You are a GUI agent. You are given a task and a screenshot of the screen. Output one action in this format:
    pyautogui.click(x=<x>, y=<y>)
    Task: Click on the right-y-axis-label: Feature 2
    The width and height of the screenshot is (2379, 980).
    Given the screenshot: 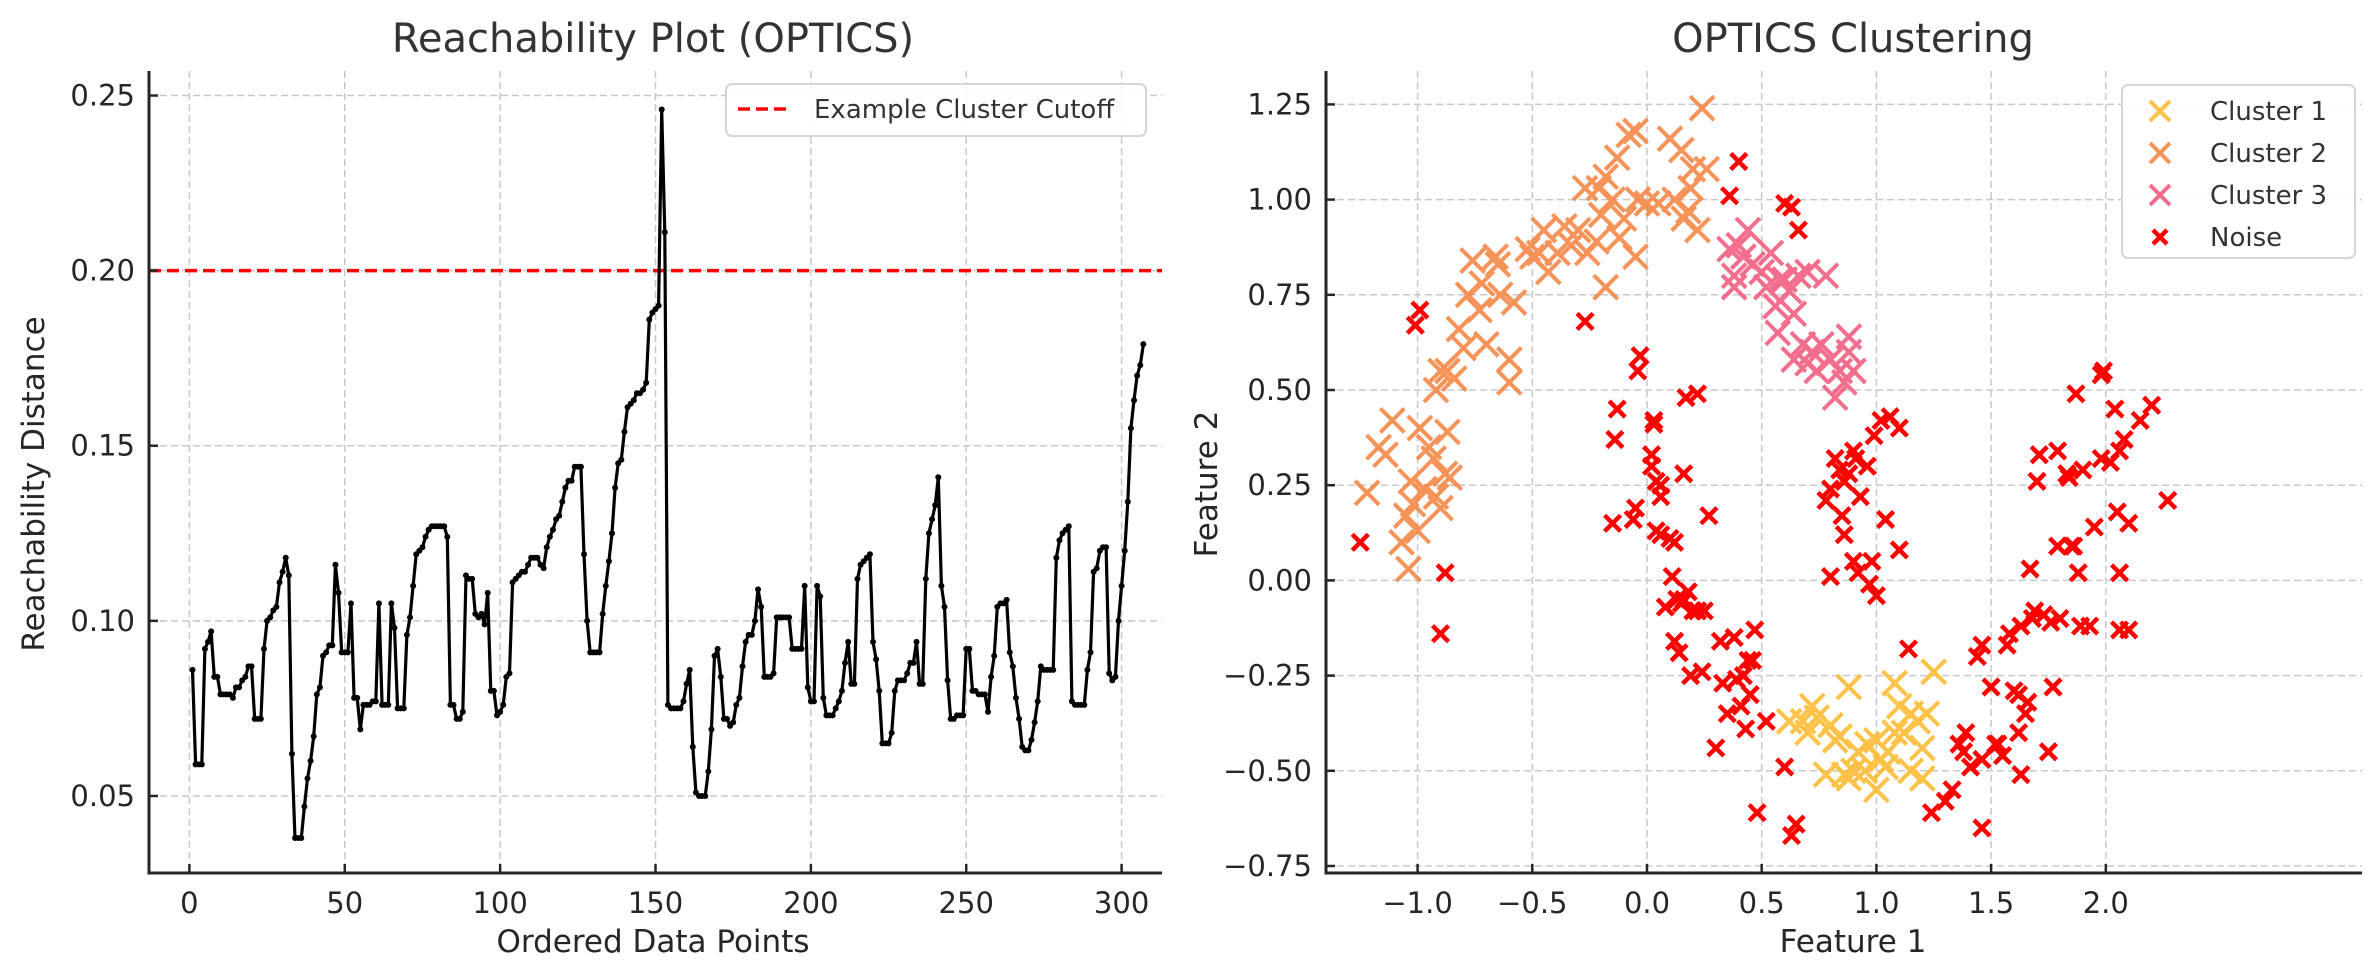 What is the action you would take?
    pyautogui.click(x=1207, y=484)
    